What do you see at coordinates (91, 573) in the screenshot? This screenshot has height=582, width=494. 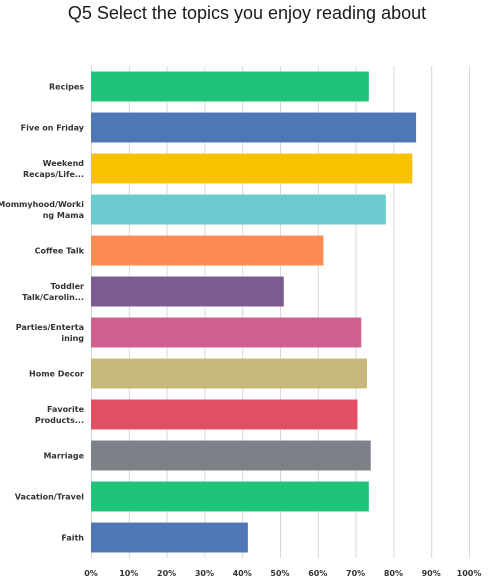 I see `x-tick-label: 0%` at bounding box center [91, 573].